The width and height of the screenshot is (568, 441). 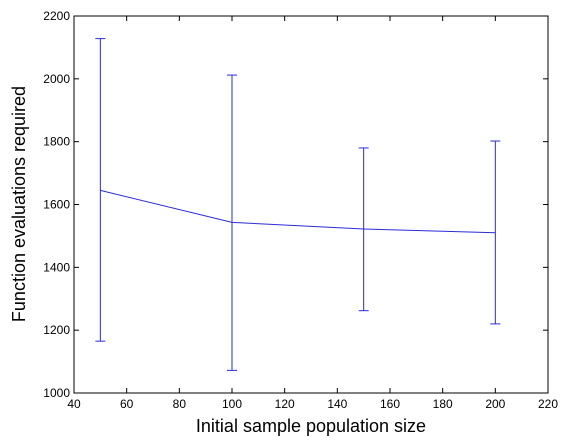 I want to click on y-tick-label: 2200, so click(x=56, y=16).